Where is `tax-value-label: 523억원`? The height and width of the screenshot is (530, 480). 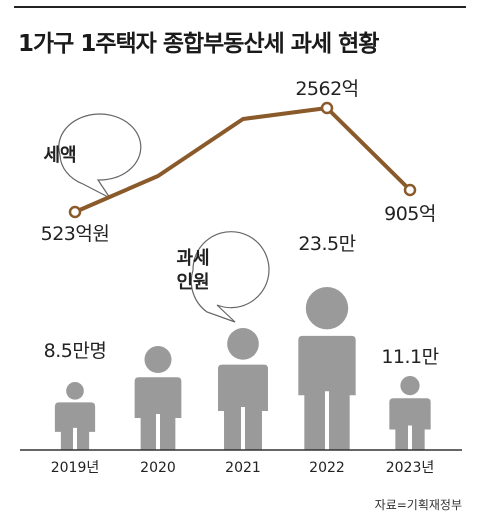
tax-value-label: 523억원 is located at coordinates (75, 234).